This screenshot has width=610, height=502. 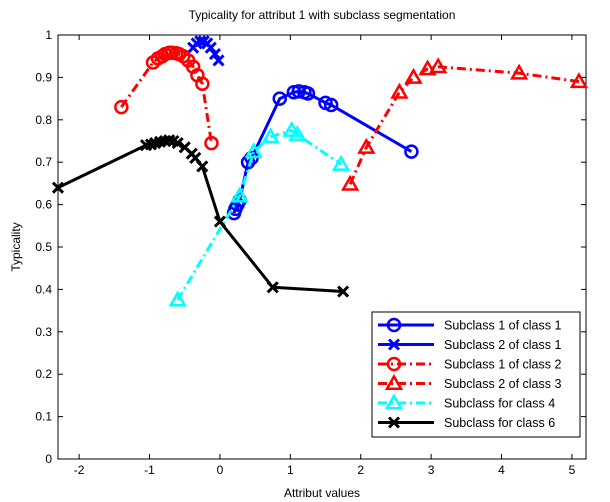 What do you see at coordinates (360, 470) in the screenshot?
I see `x-tick-label: 2` at bounding box center [360, 470].